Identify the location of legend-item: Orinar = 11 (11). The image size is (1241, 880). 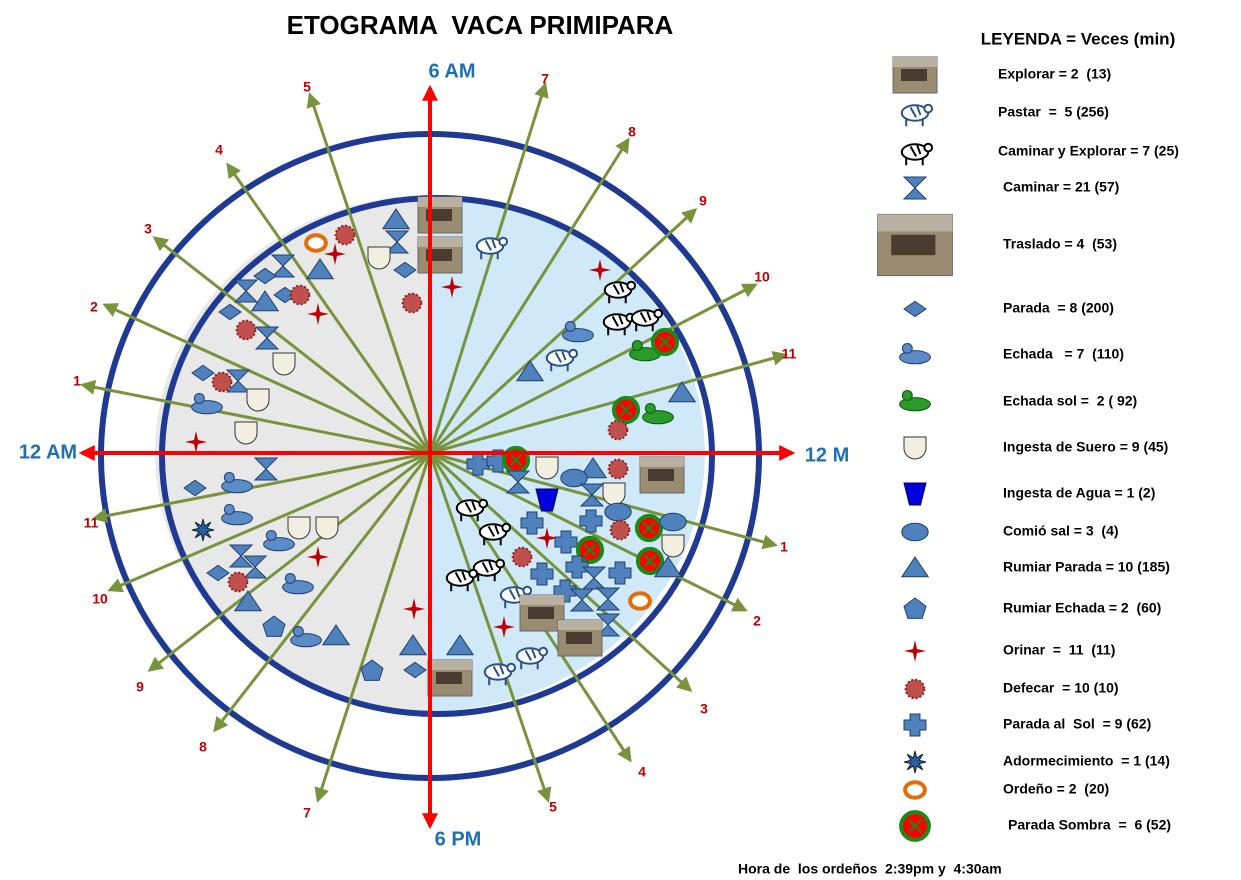
(1059, 650).